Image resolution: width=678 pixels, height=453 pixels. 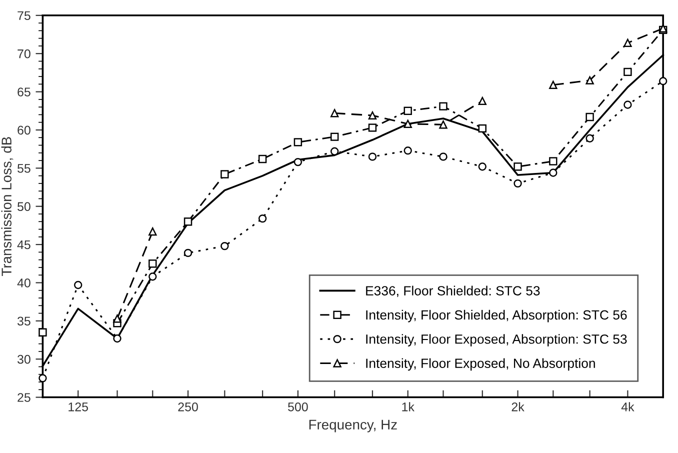 What do you see at coordinates (353, 426) in the screenshot?
I see `x-axis-title: Frequency, Hz` at bounding box center [353, 426].